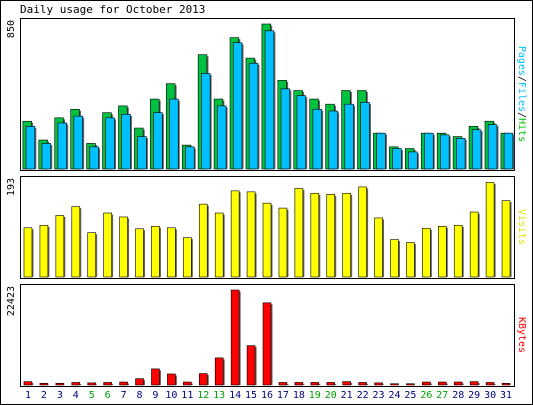 The height and width of the screenshot is (405, 533). What do you see at coordinates (60, 395) in the screenshot?
I see `x-tick-label-day-3: 3` at bounding box center [60, 395].